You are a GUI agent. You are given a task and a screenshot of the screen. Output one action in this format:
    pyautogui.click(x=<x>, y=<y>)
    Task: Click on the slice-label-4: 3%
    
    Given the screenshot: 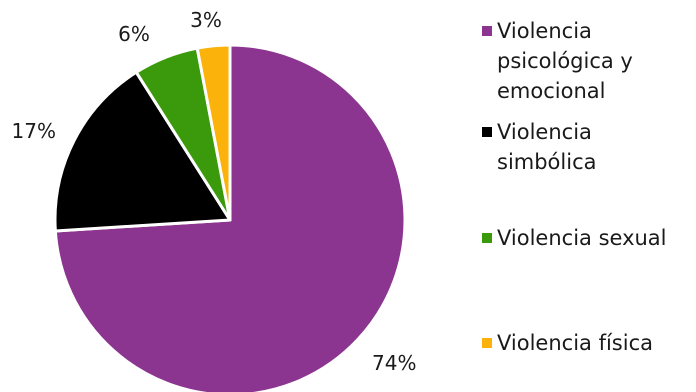 What is the action you would take?
    pyautogui.click(x=206, y=20)
    